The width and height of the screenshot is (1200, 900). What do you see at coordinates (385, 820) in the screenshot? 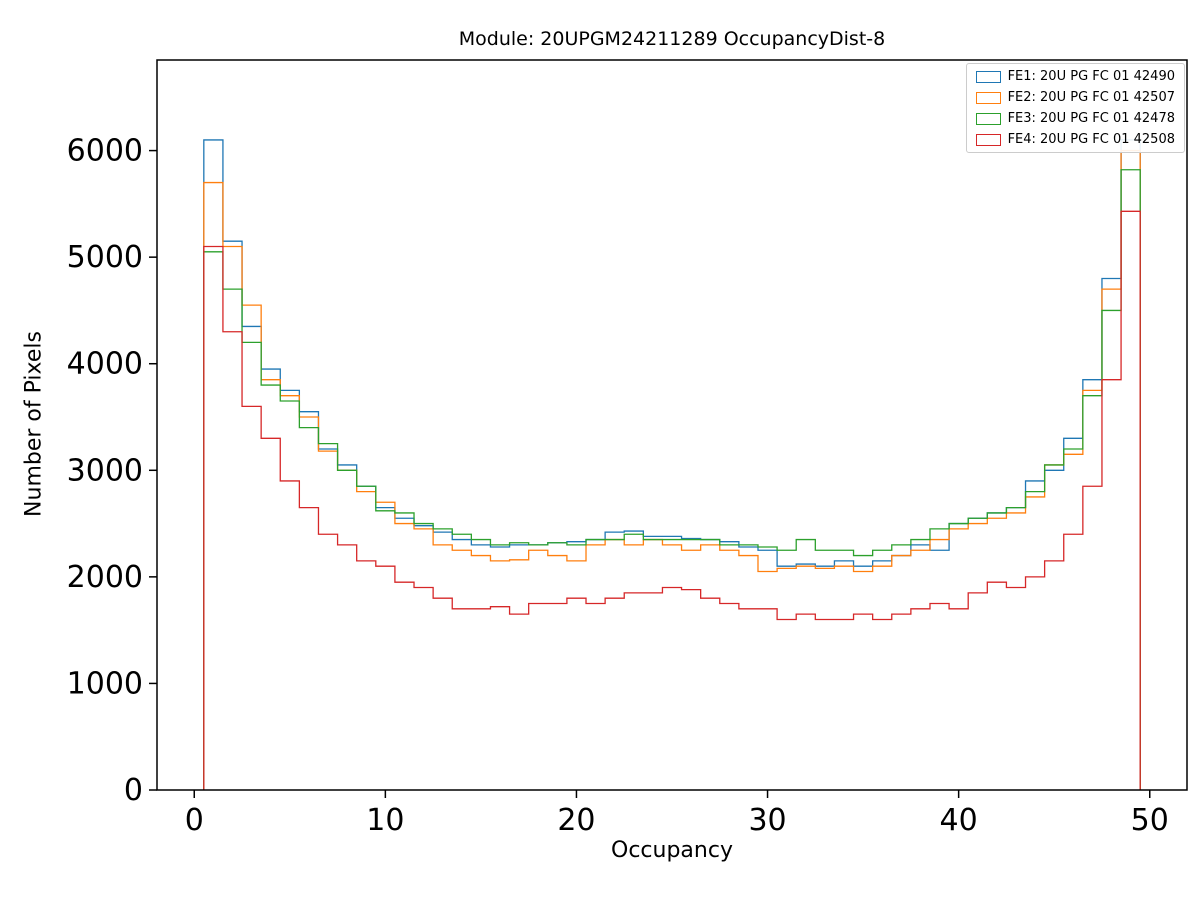
I see `x-tick-label: 10` at bounding box center [385, 820].